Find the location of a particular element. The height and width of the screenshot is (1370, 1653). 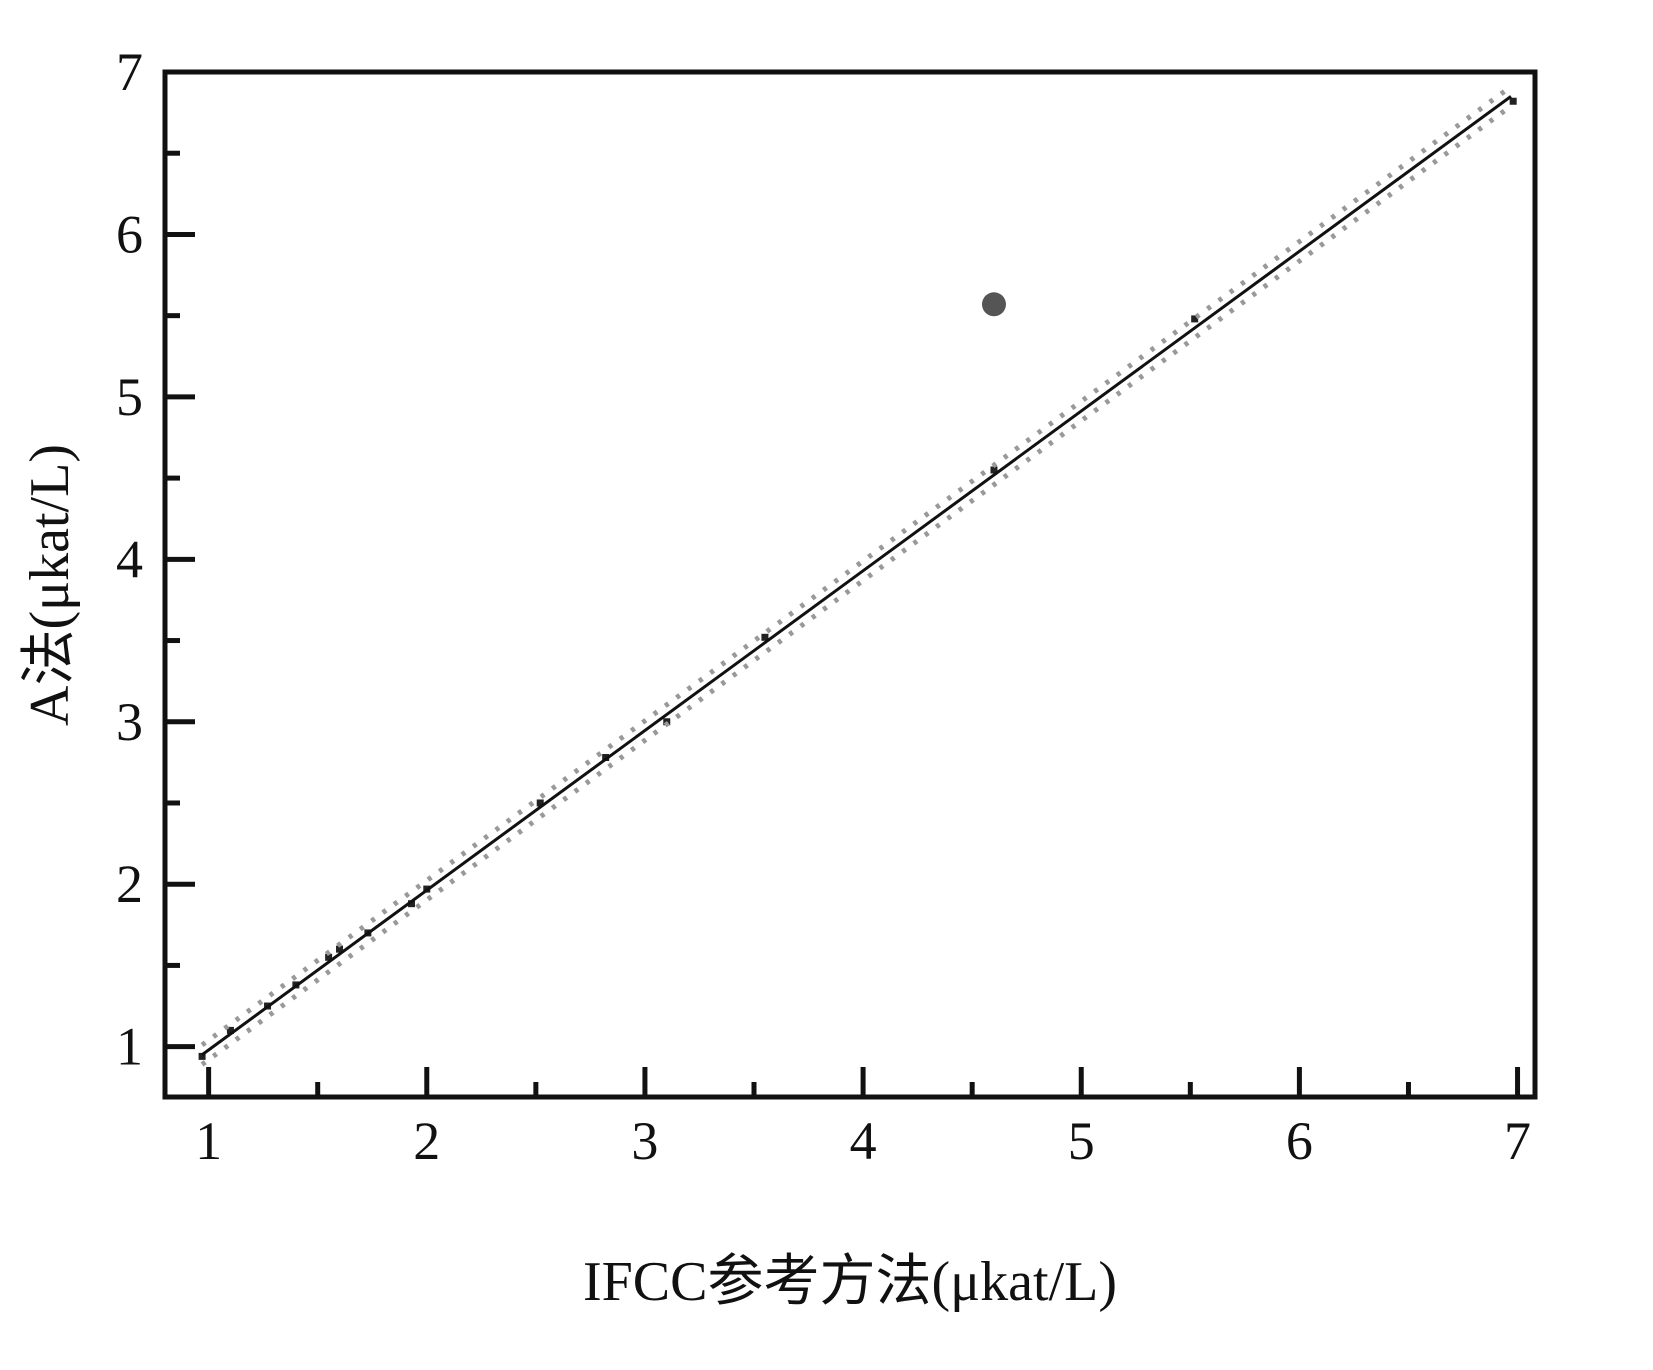

y-tick-label: 5 is located at coordinates (129, 397).